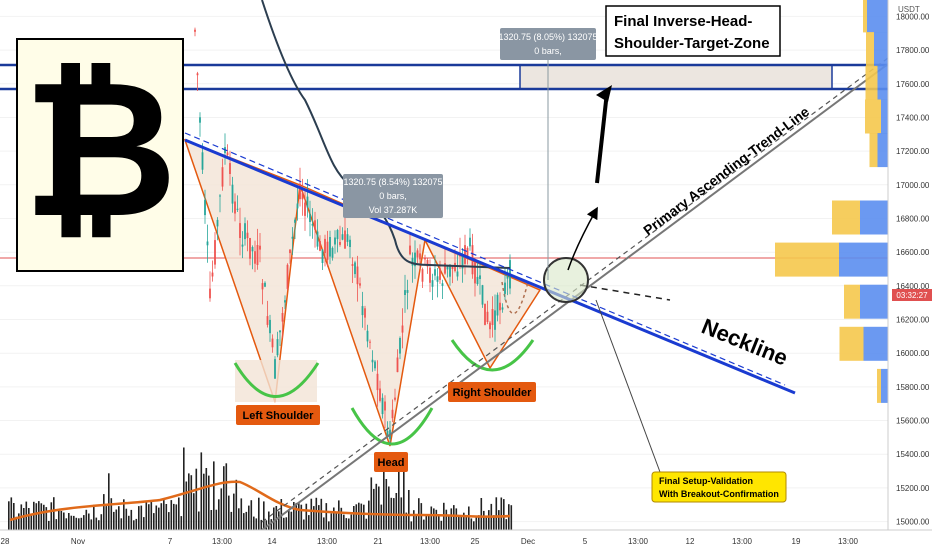 This screenshot has height=550, width=932. Describe the element at coordinates (913, 454) in the screenshot. I see `price-tick-label: 15400.00` at that location.